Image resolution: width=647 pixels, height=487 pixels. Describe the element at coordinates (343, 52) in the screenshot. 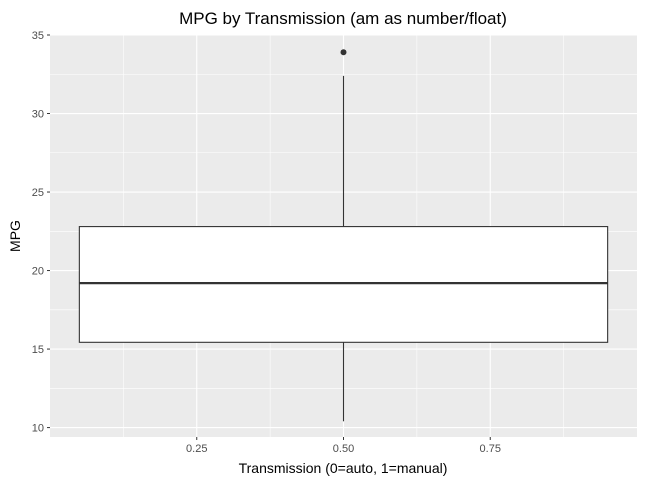

I see `outlier-point` at that location.